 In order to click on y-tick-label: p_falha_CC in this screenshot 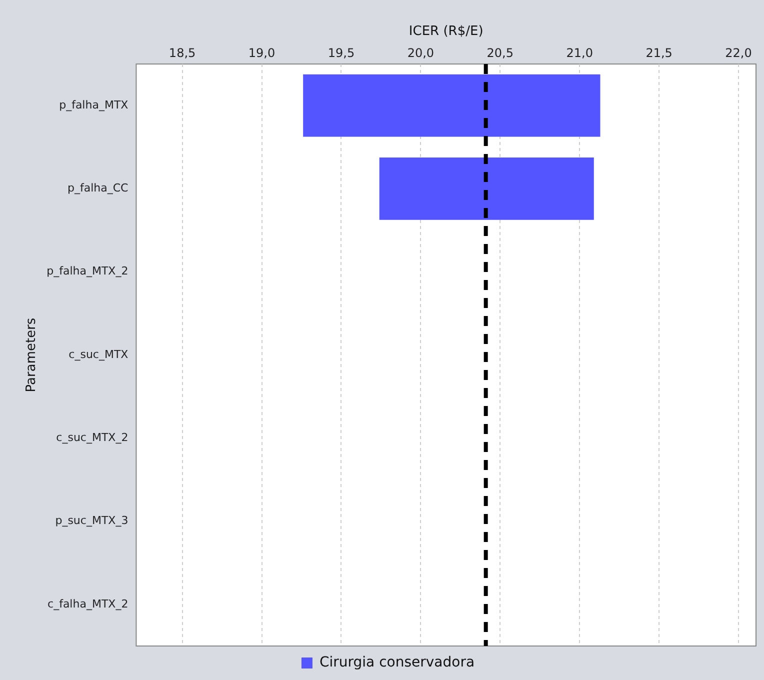, I will do `click(98, 188)`.